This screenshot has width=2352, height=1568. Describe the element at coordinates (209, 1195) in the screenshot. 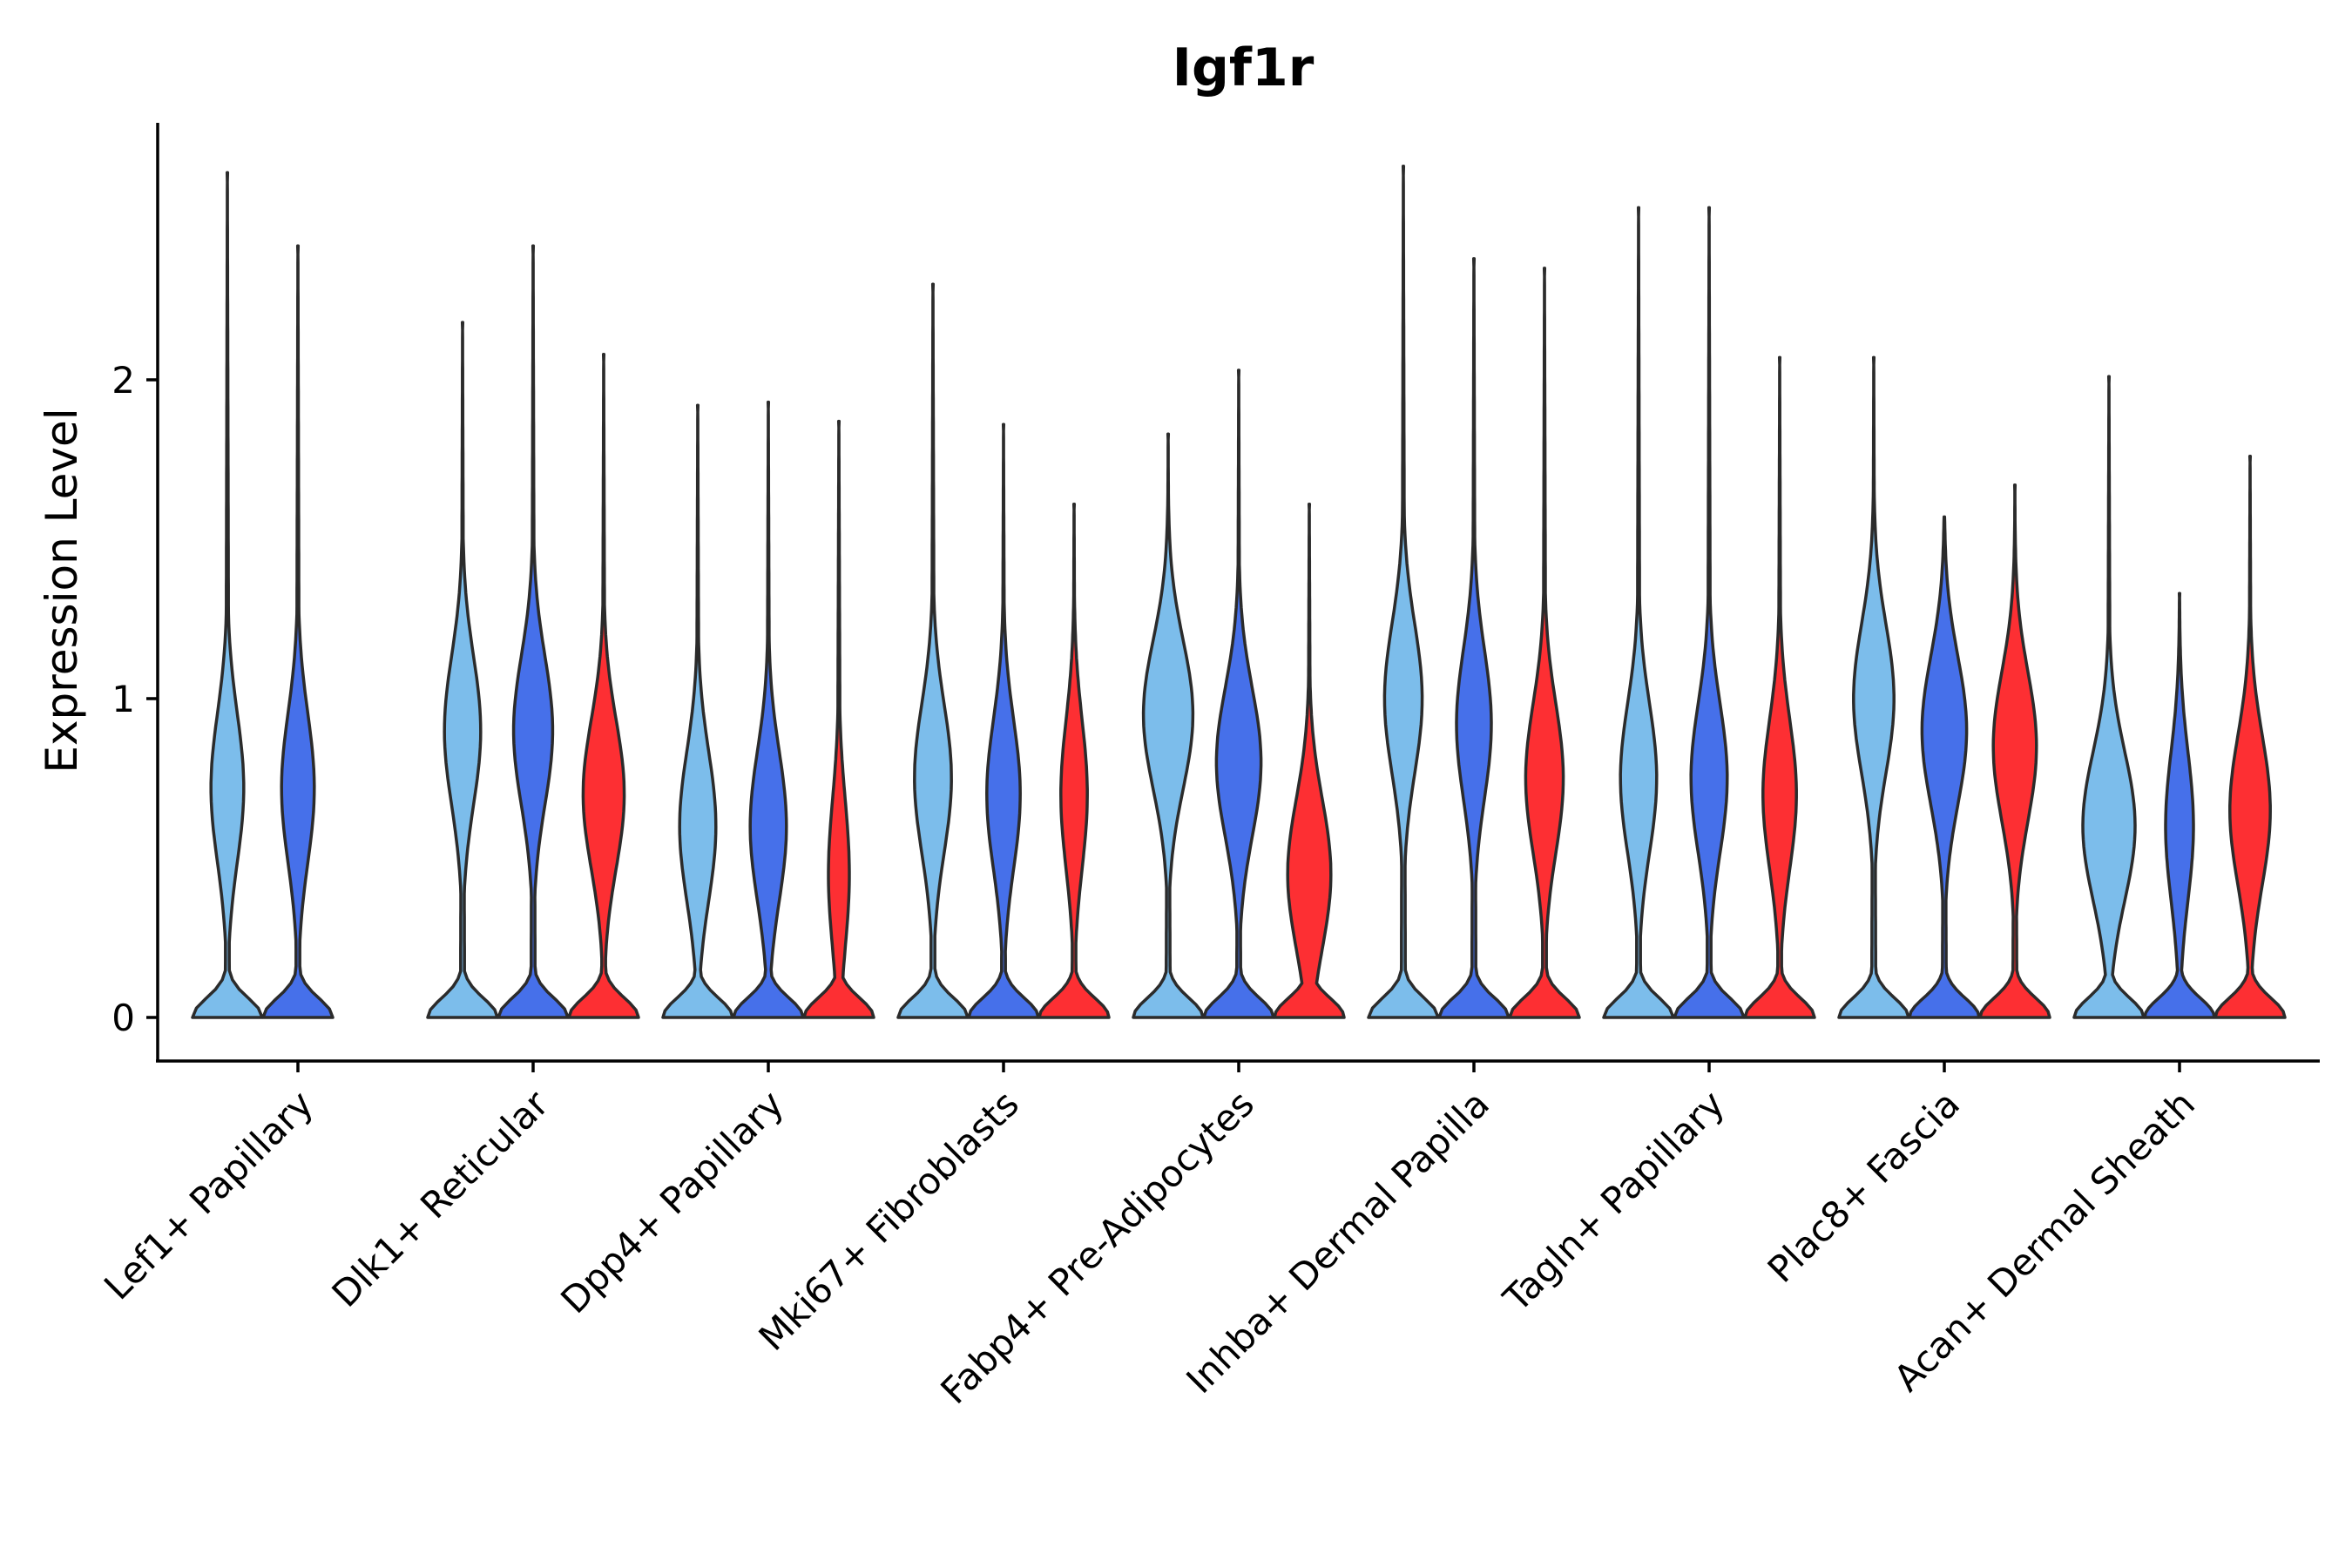

I see `x-tick-label-lef1-papillary: Lef1+ Papillary` at that location.